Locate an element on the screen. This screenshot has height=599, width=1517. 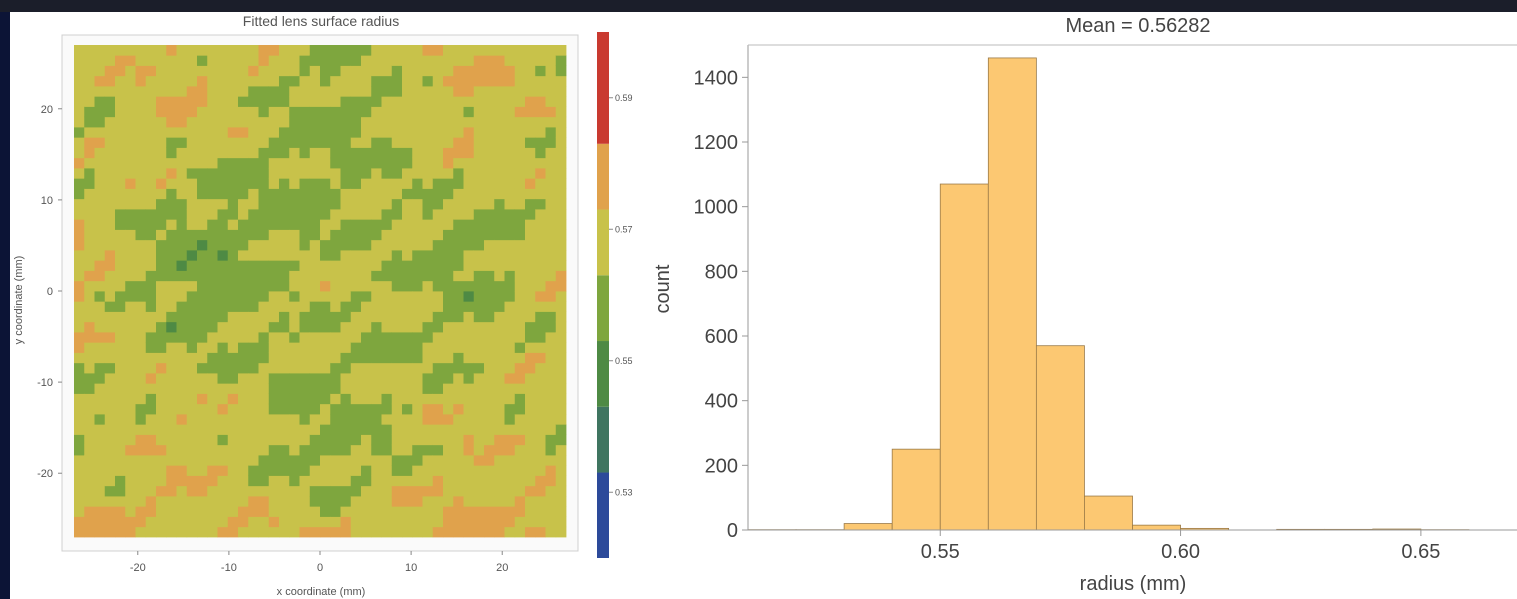
colorbar-ticks: 0.590.570.550.53 is located at coordinates (621, 295).